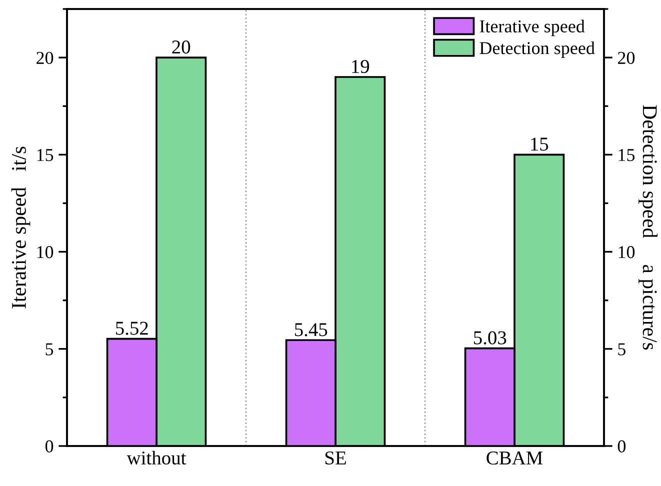 The width and height of the screenshot is (661, 486). I want to click on data-label: 5.03, so click(490, 337).